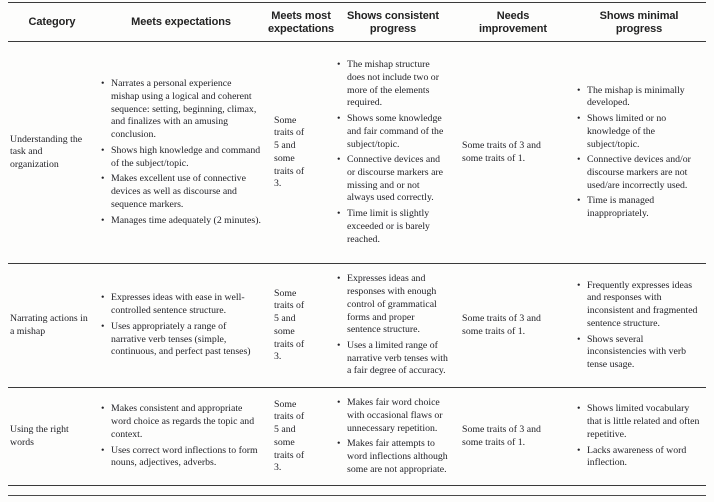  I want to click on category-cell: Understanding the task and organization, so click(52, 153).